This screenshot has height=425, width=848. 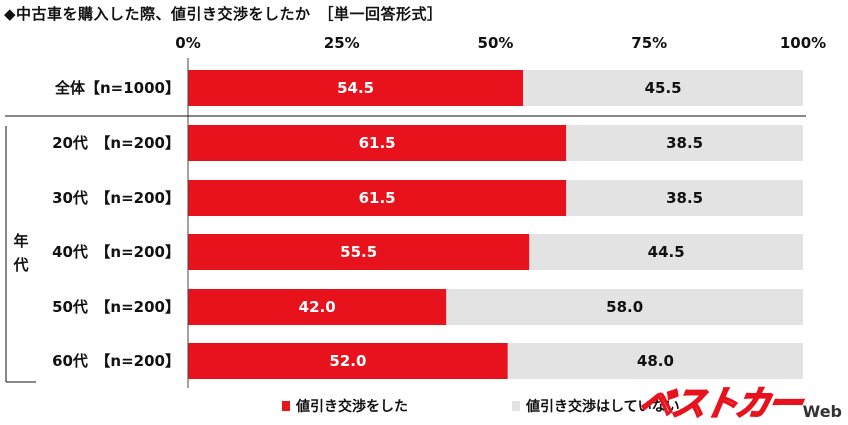 I want to click on row-label: 20代 【n=200】, so click(x=116, y=143).